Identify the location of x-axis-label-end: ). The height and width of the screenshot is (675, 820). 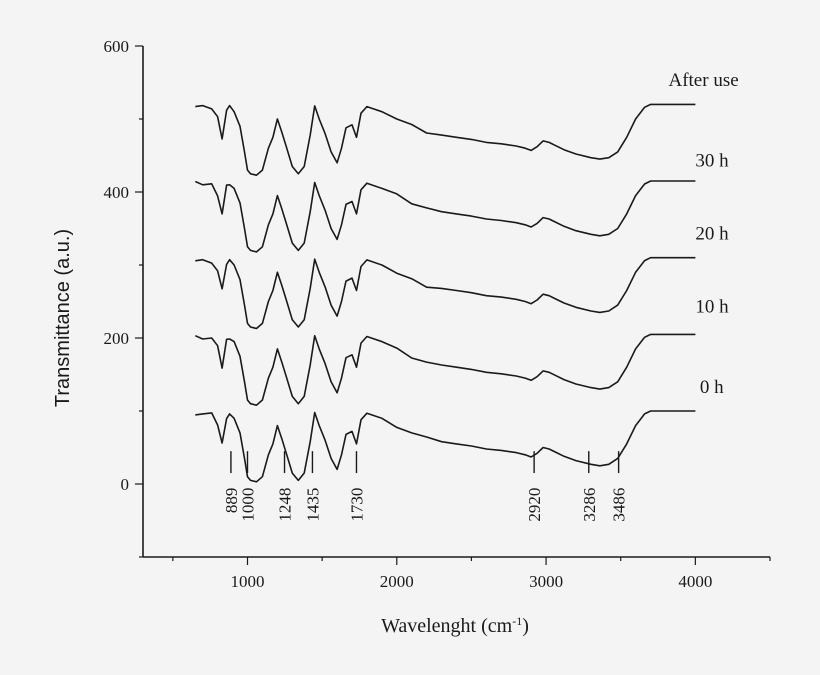
(525, 626).